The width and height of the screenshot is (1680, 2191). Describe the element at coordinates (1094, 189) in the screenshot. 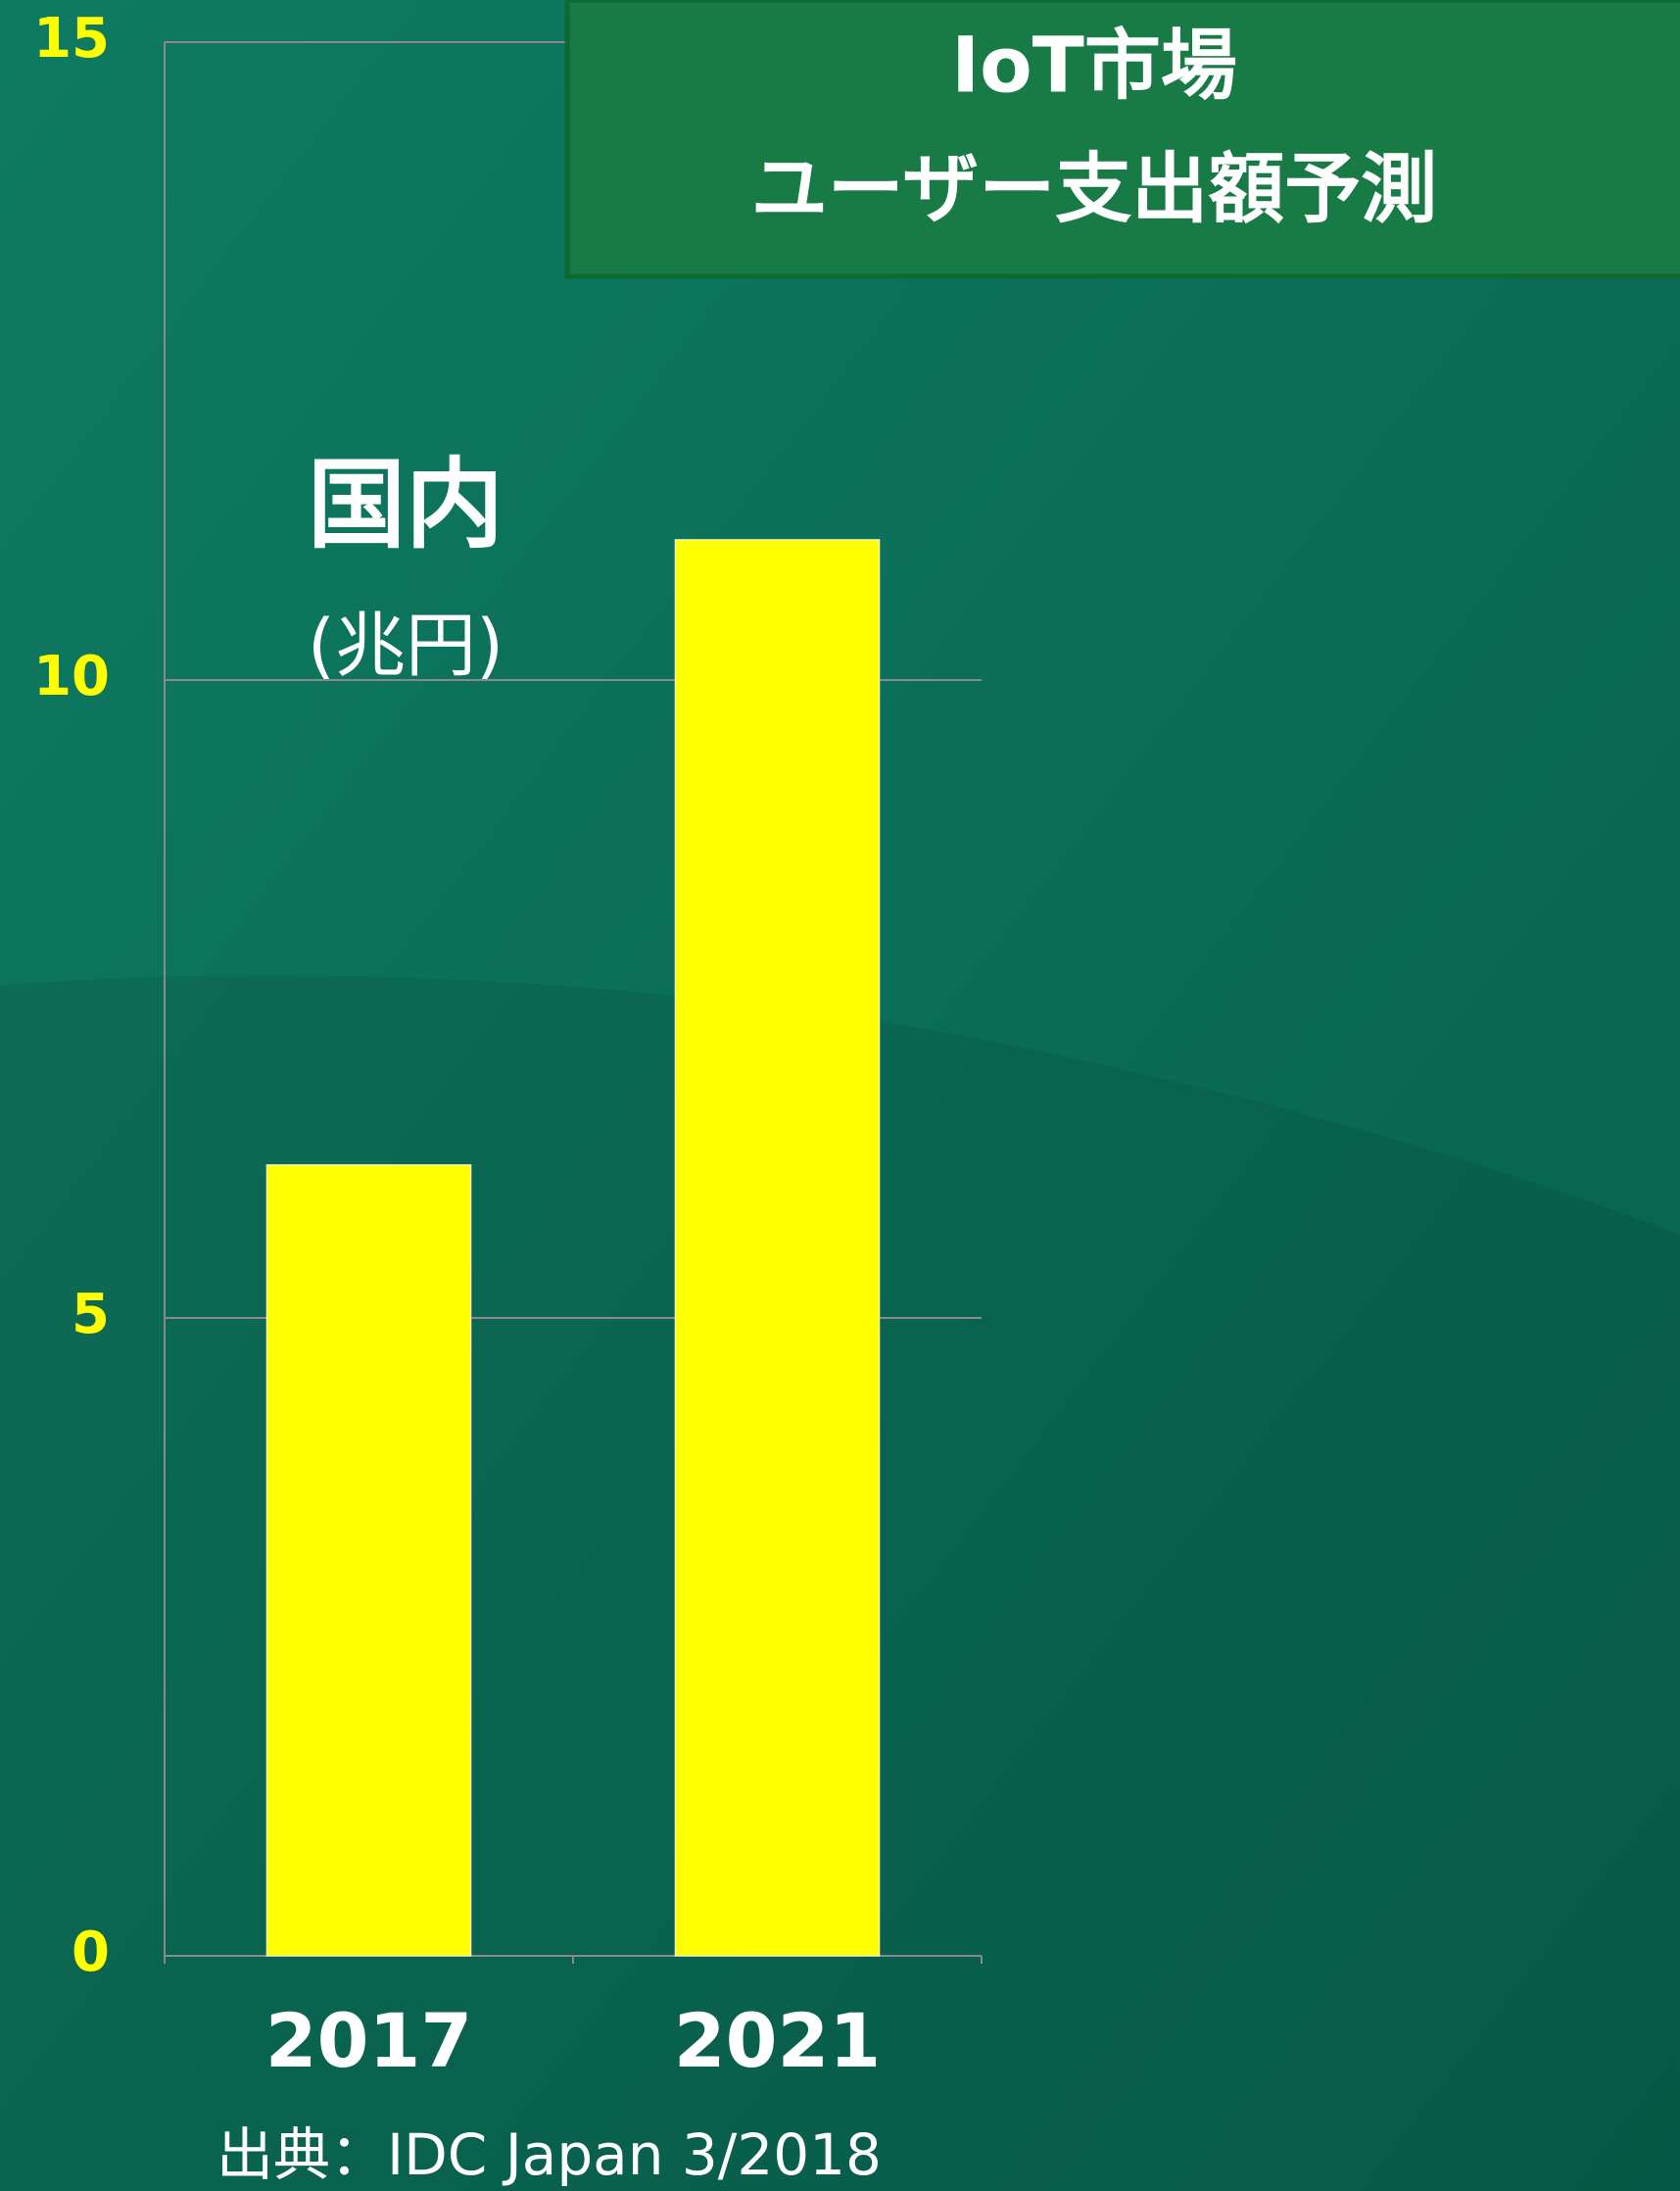

I see `chart-subtitle: ユーザー支出額予測` at that location.